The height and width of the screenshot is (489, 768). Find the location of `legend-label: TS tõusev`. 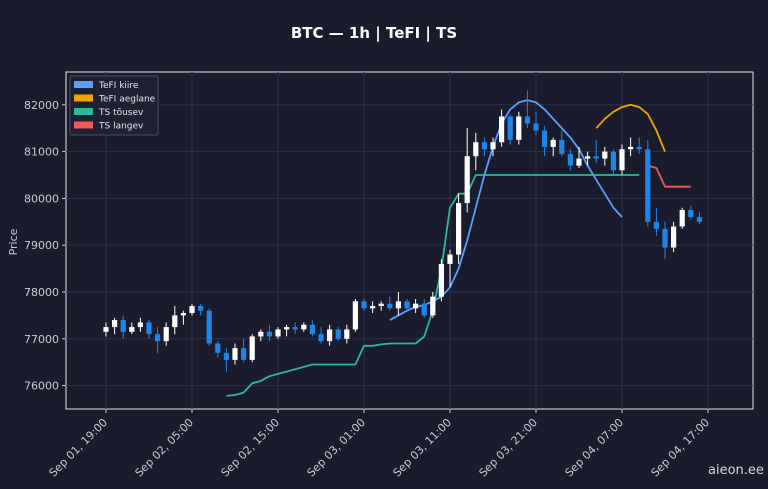

legend-label: TS tõusev is located at coordinates (121, 113).